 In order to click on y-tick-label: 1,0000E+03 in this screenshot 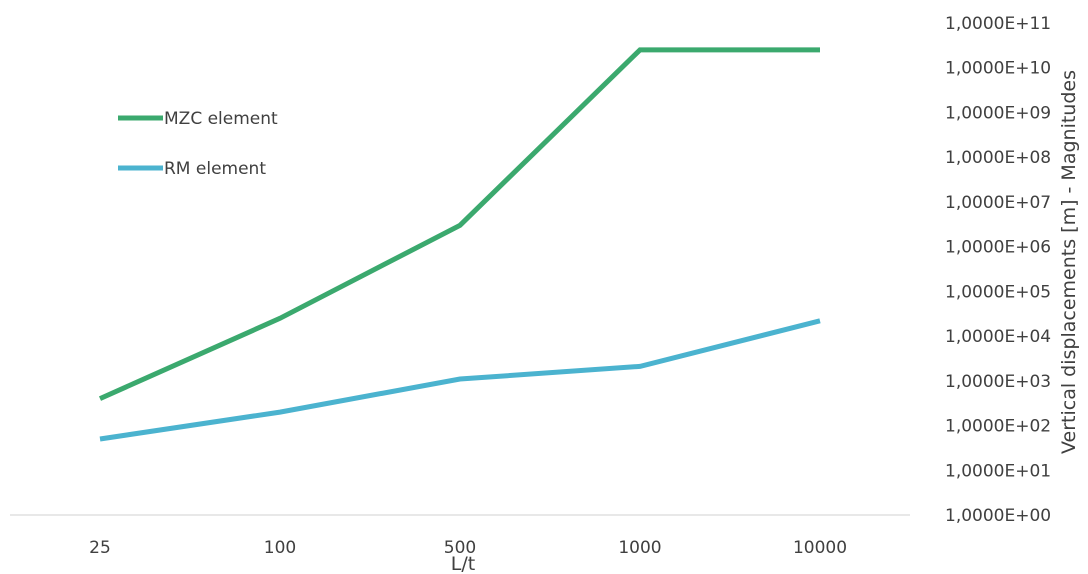, I will do `click(998, 382)`.